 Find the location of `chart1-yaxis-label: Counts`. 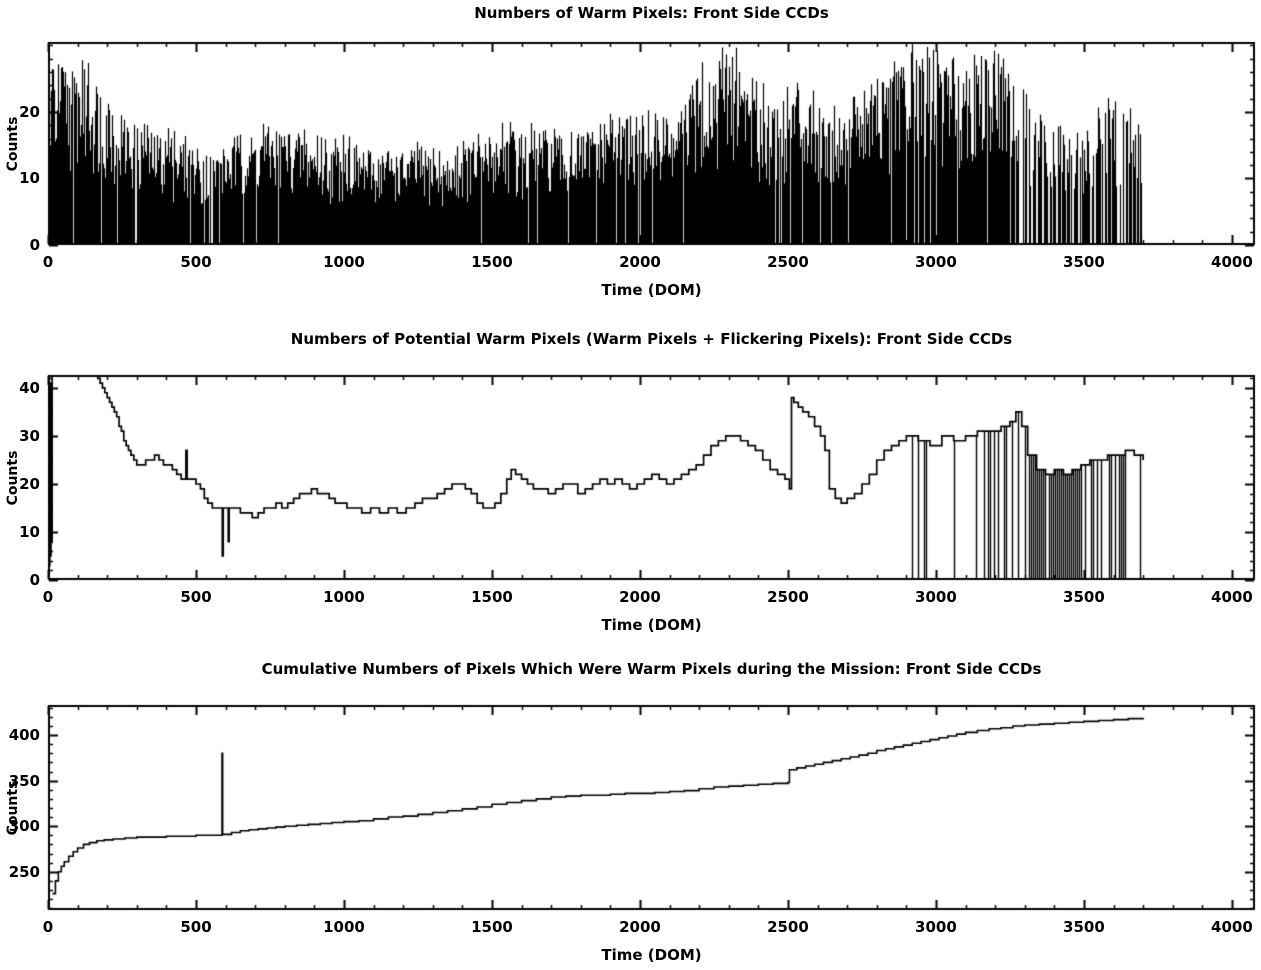

chart1-yaxis-label: Counts is located at coordinates (13, 143).